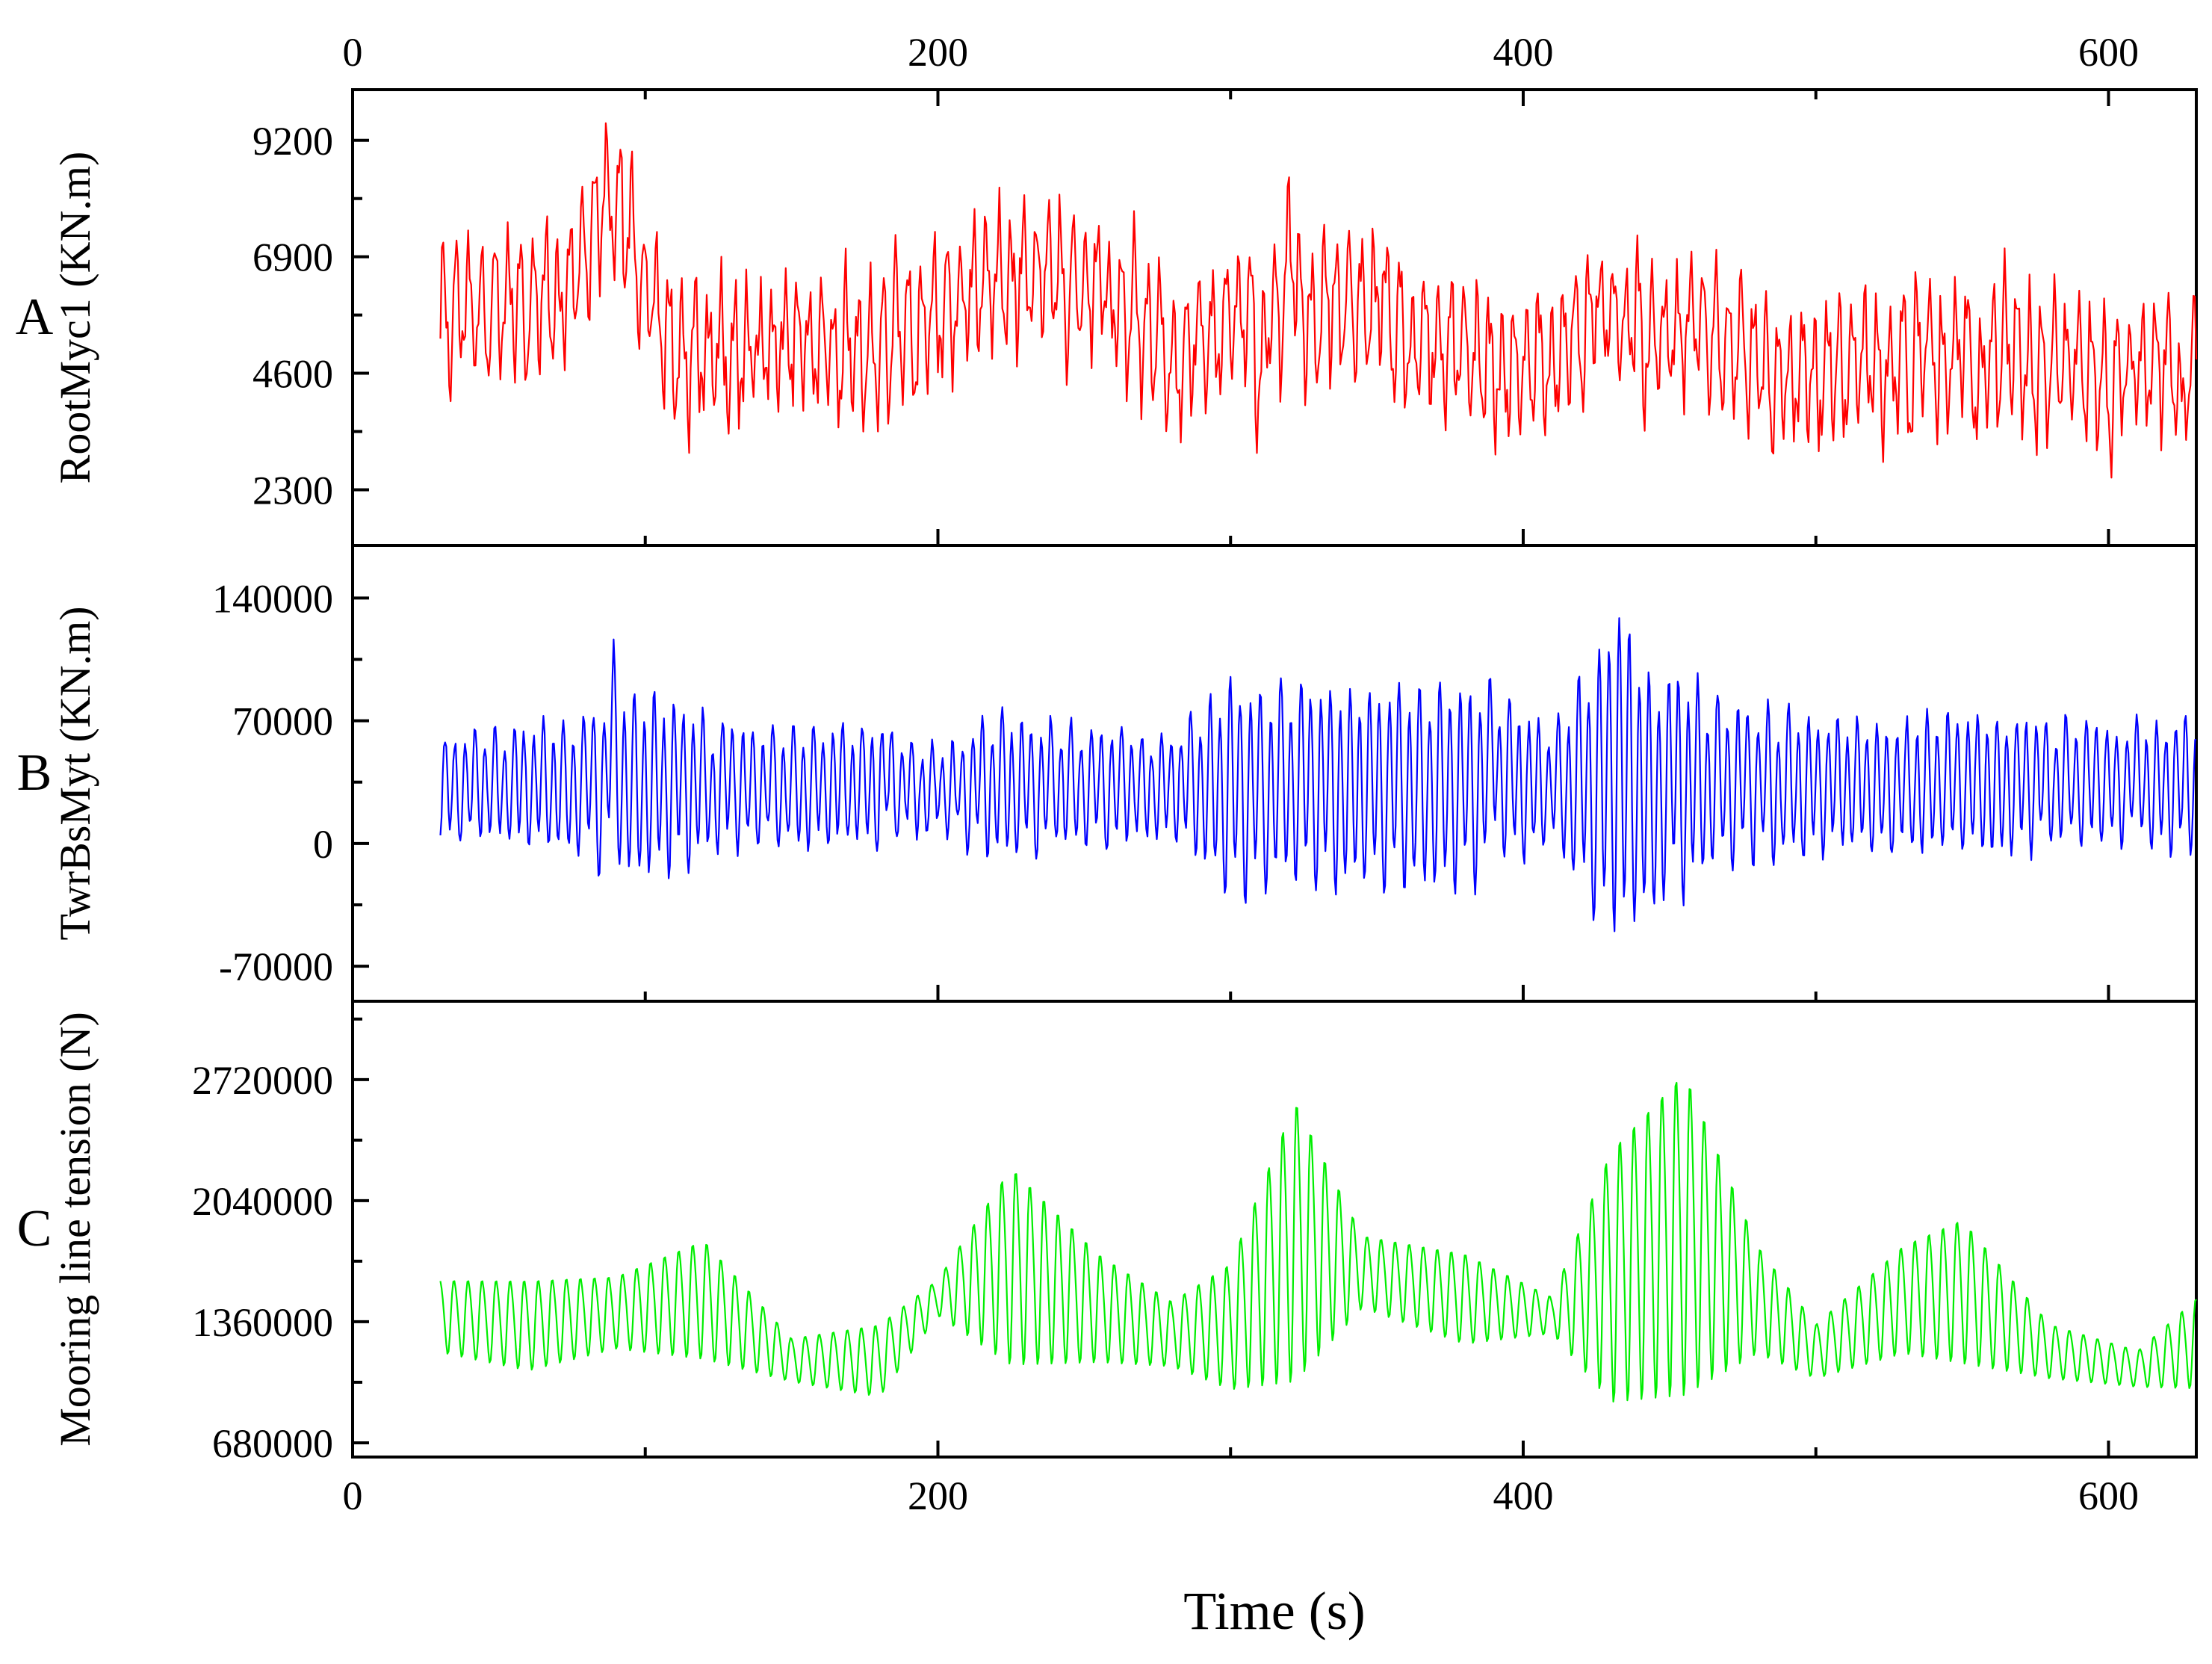 The width and height of the screenshot is (2212, 1664). What do you see at coordinates (262, 1080) in the screenshot?
I see `panel-C-y-tick-label: 2720000` at bounding box center [262, 1080].